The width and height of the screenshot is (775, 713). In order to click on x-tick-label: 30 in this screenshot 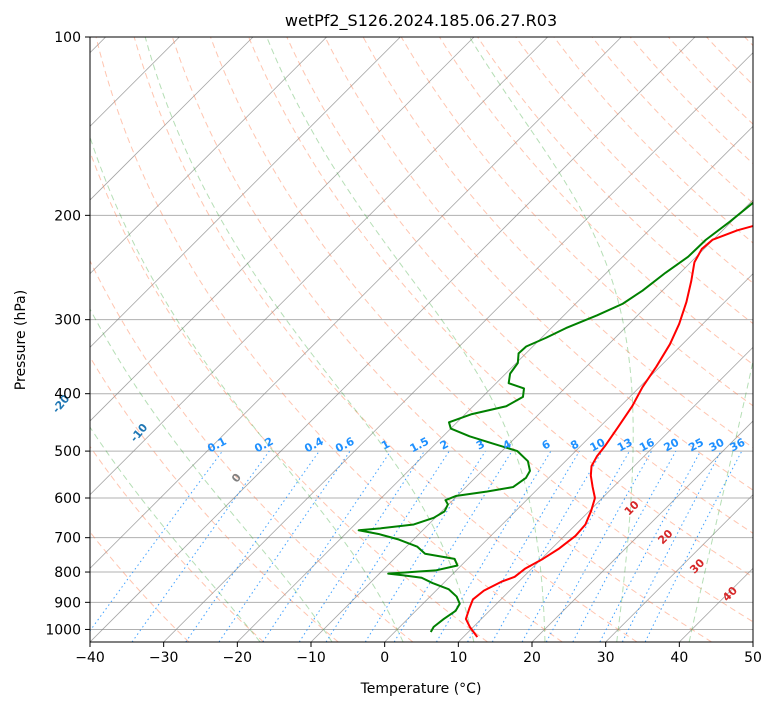, I will do `click(606, 658)`.